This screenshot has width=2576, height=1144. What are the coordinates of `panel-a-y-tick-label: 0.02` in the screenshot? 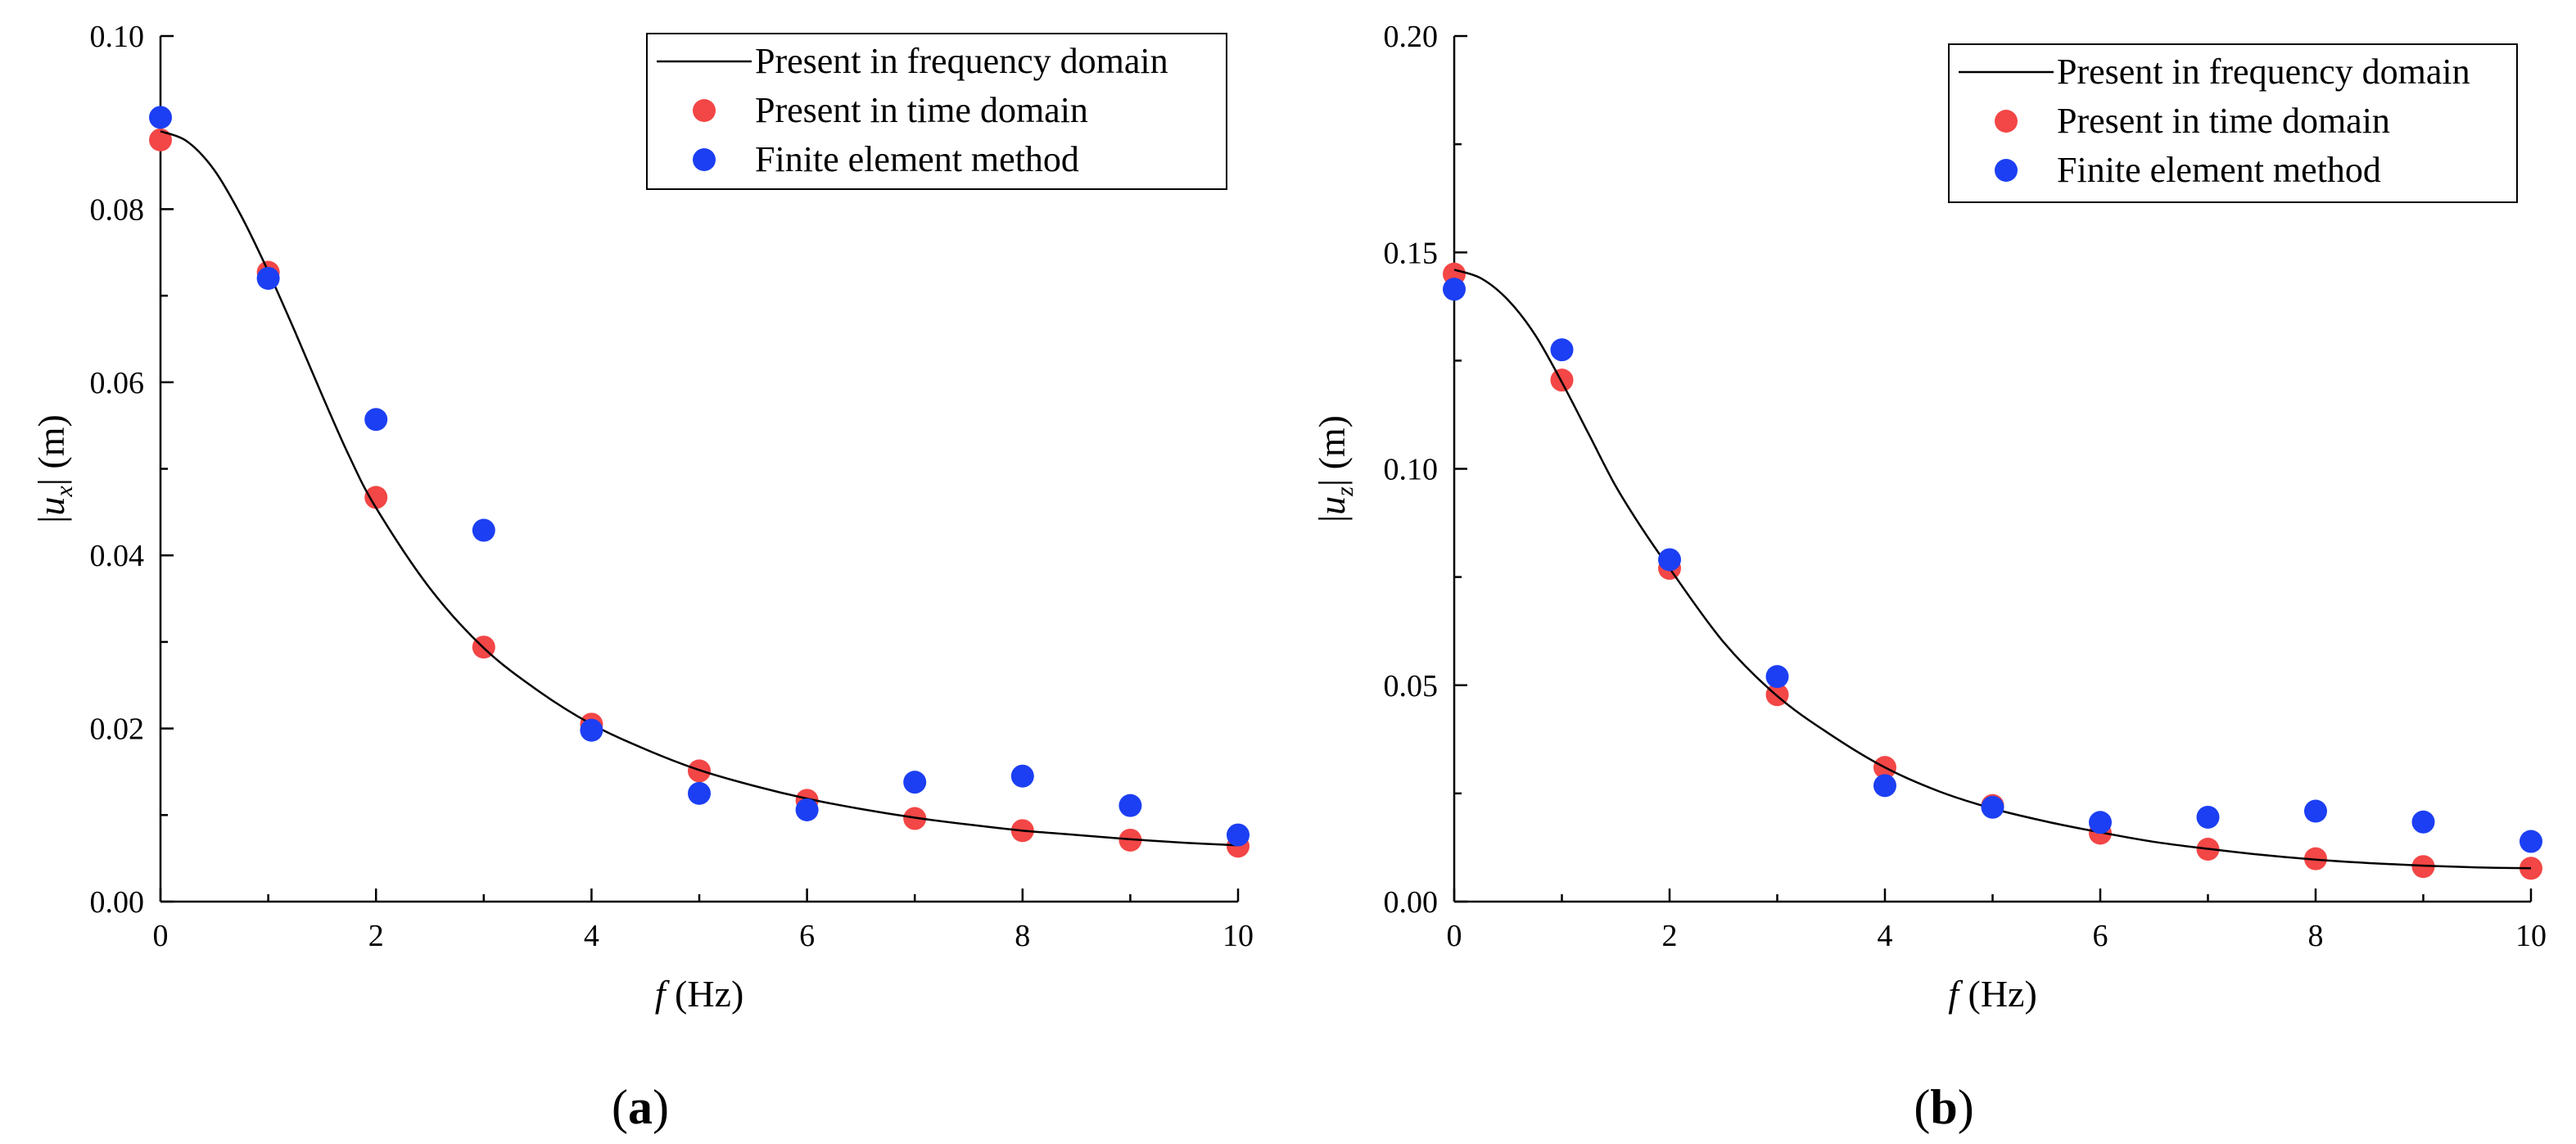 It's located at (117, 729).